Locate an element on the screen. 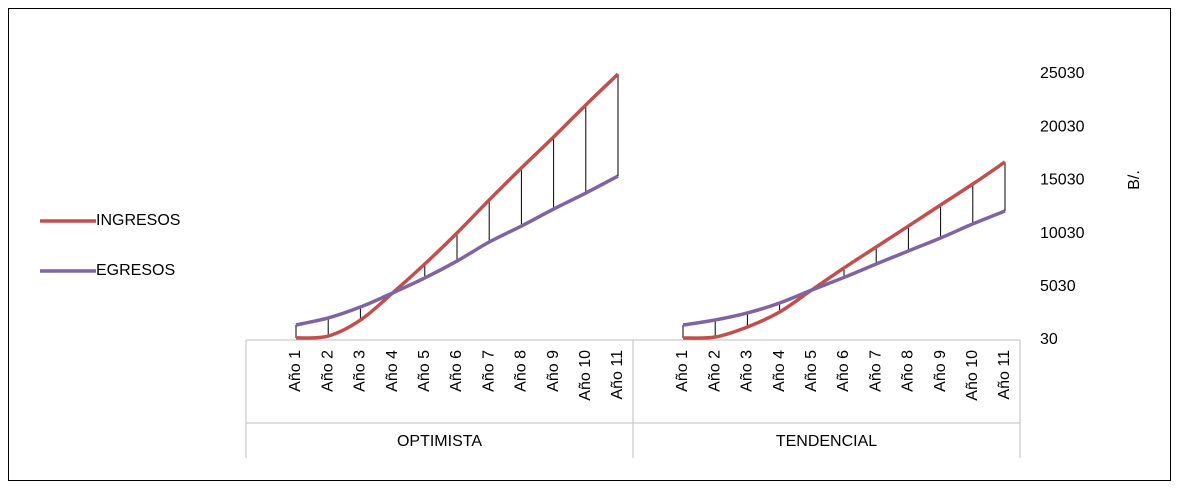 This screenshot has height=496, width=1179. y-tick-label: 25030 is located at coordinates (1062, 73).